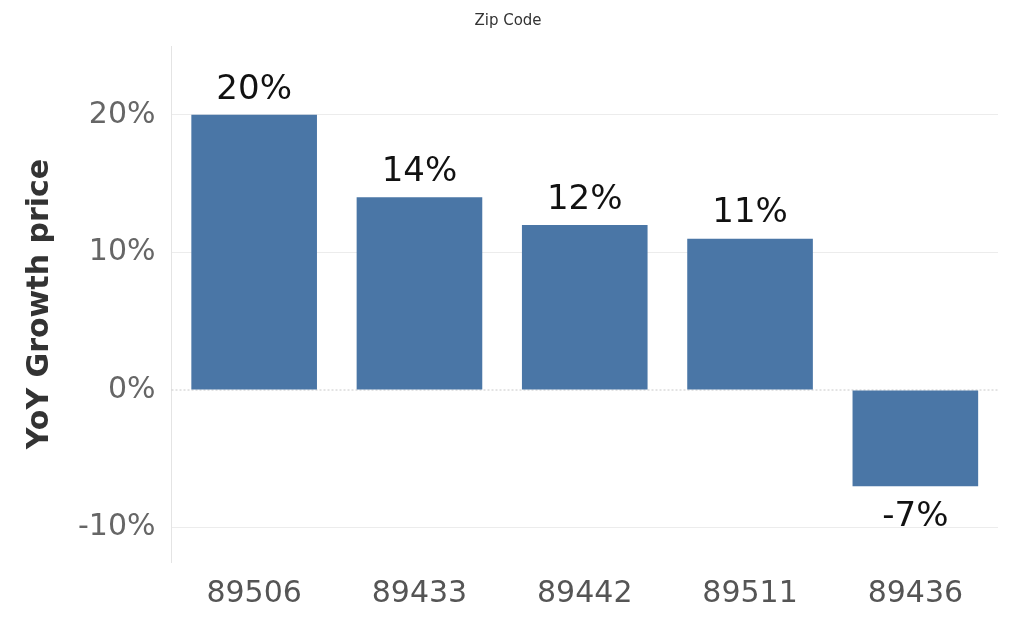 Image resolution: width=1018 pixels, height=637 pixels. Describe the element at coordinates (131, 387) in the screenshot. I see `y-tick-label: 0%` at that location.